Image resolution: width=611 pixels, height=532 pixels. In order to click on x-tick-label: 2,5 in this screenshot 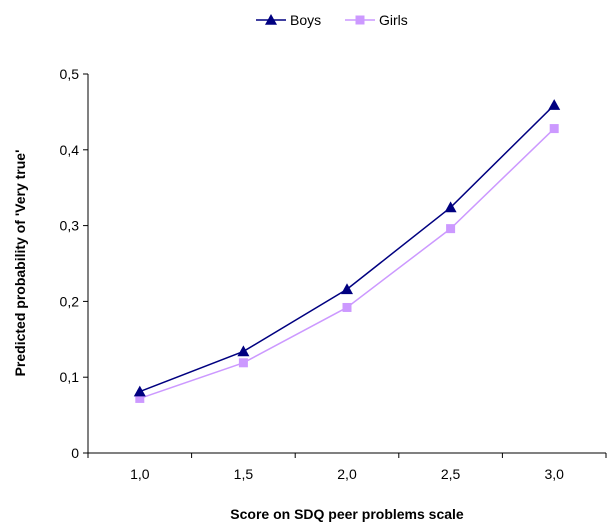, I will do `click(451, 474)`.